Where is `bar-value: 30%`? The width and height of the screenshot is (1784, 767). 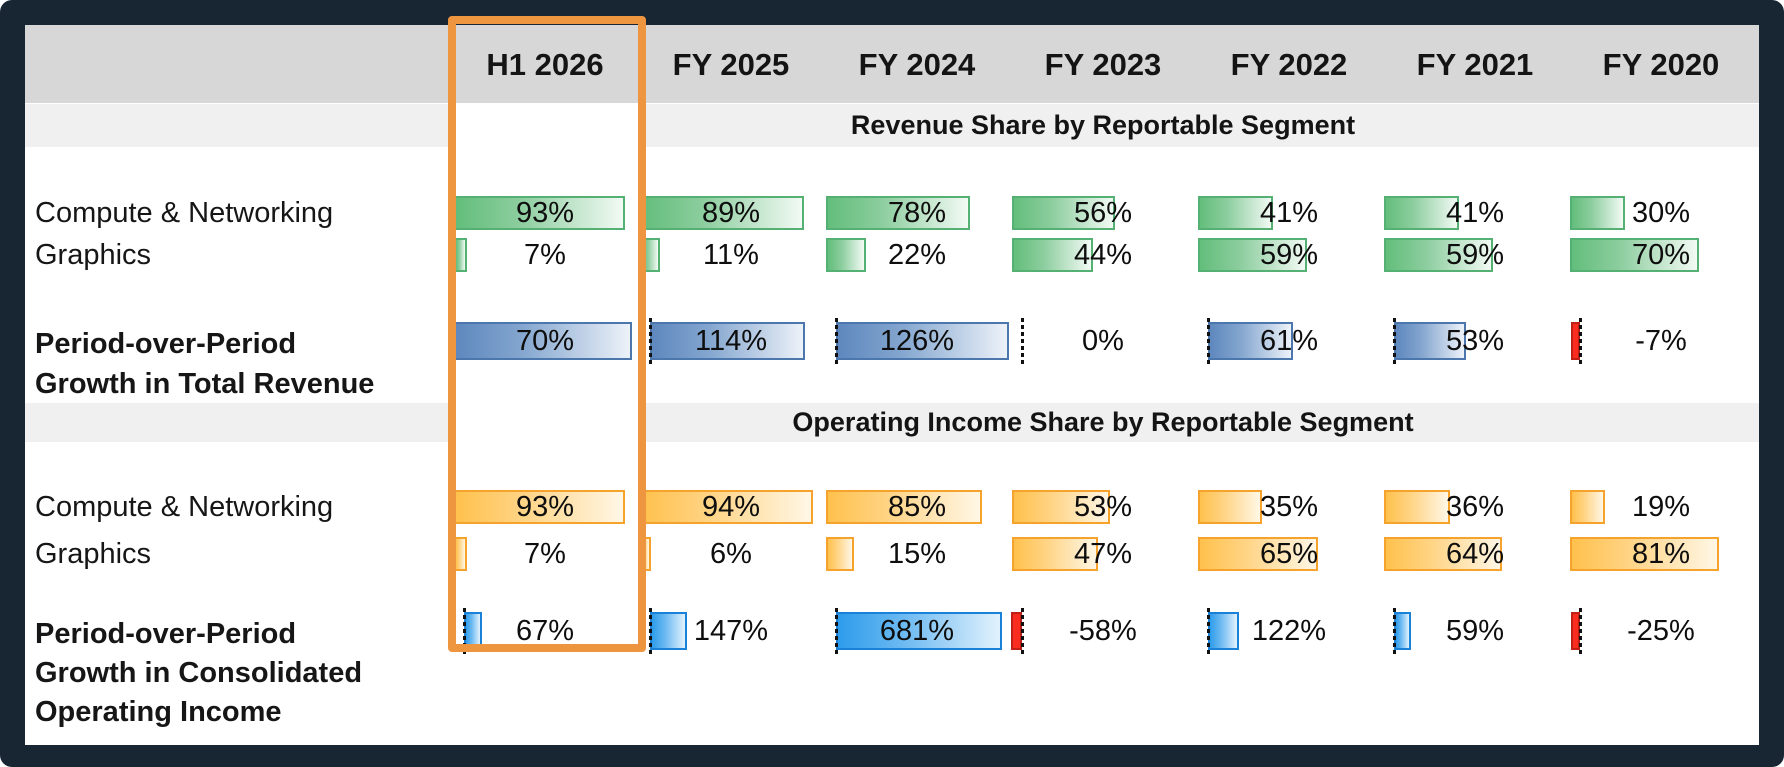
bar-value: 30% is located at coordinates (1661, 213).